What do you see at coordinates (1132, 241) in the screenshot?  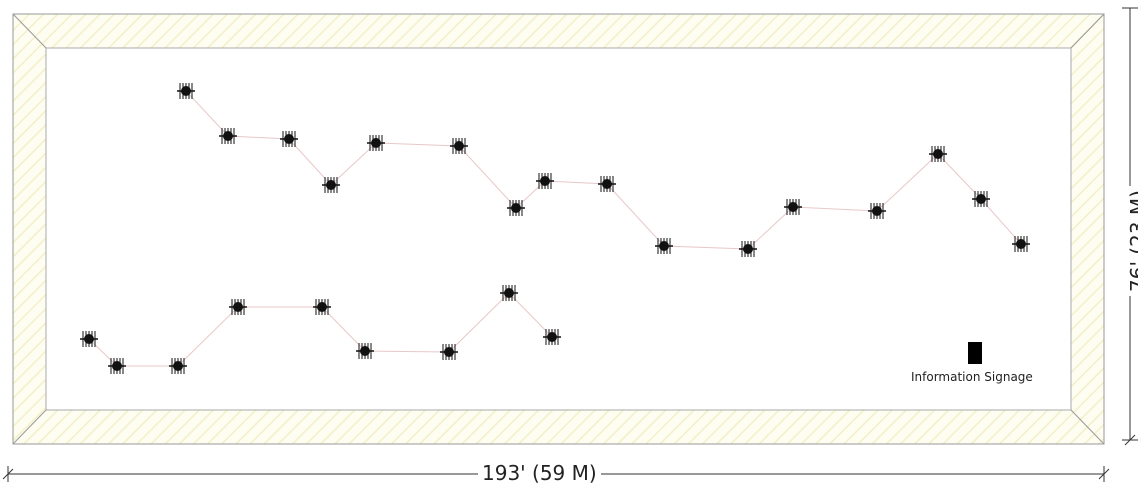 I see `height-dimension-label: 76' (23 M)` at bounding box center [1132, 241].